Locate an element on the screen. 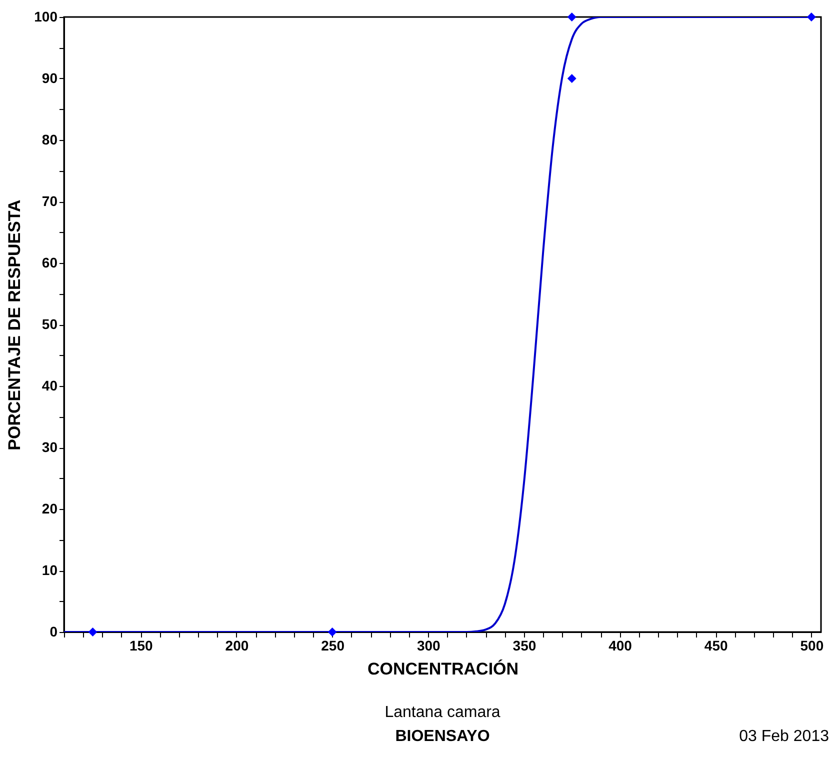  y-axis-title: PORCENTAJE DE RESPUESTA is located at coordinates (14, 325).